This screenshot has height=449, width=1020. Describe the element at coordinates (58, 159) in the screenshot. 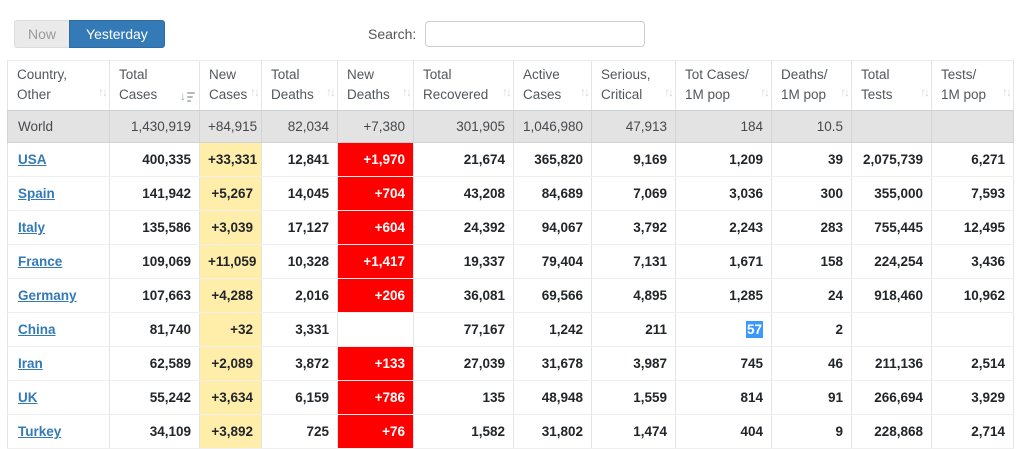

I see `cell-country: USA` at that location.